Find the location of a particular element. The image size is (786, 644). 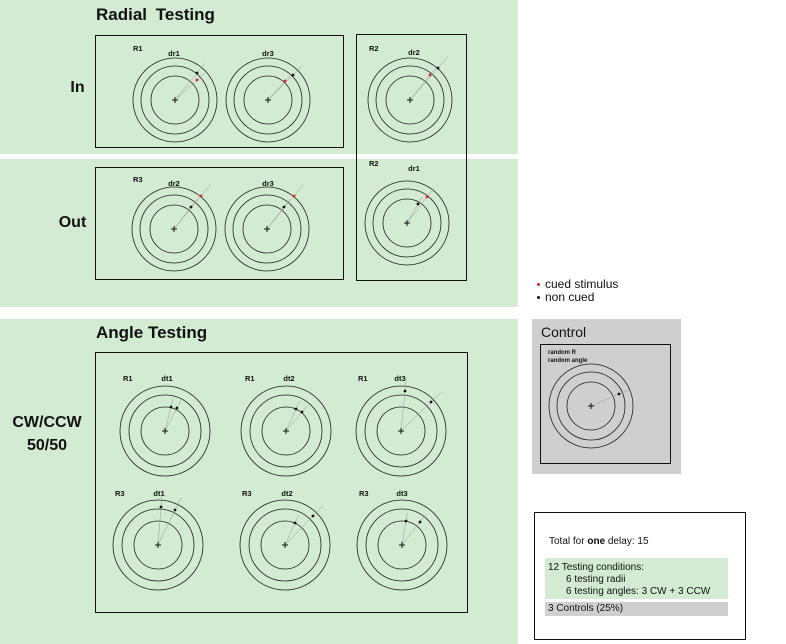

angle-cell1-d-label: dt1 is located at coordinates (167, 378).